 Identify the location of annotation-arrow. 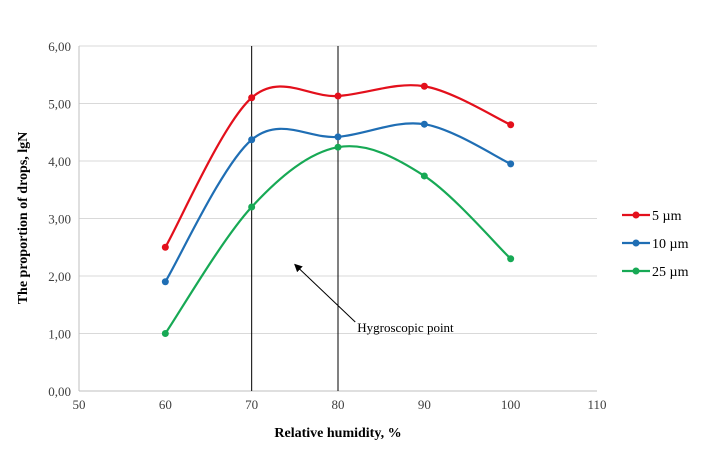
(325, 293).